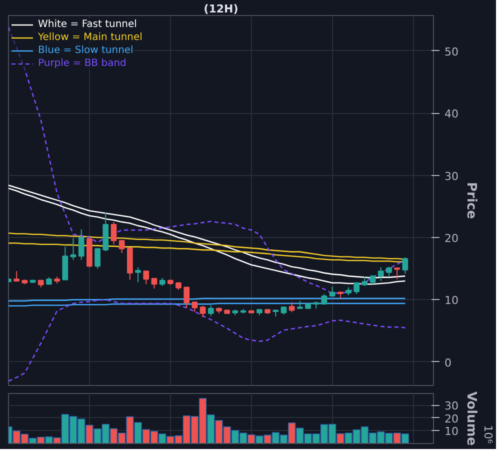  Describe the element at coordinates (82, 63) in the screenshot. I see `legend-label: Purple = BB band` at that location.